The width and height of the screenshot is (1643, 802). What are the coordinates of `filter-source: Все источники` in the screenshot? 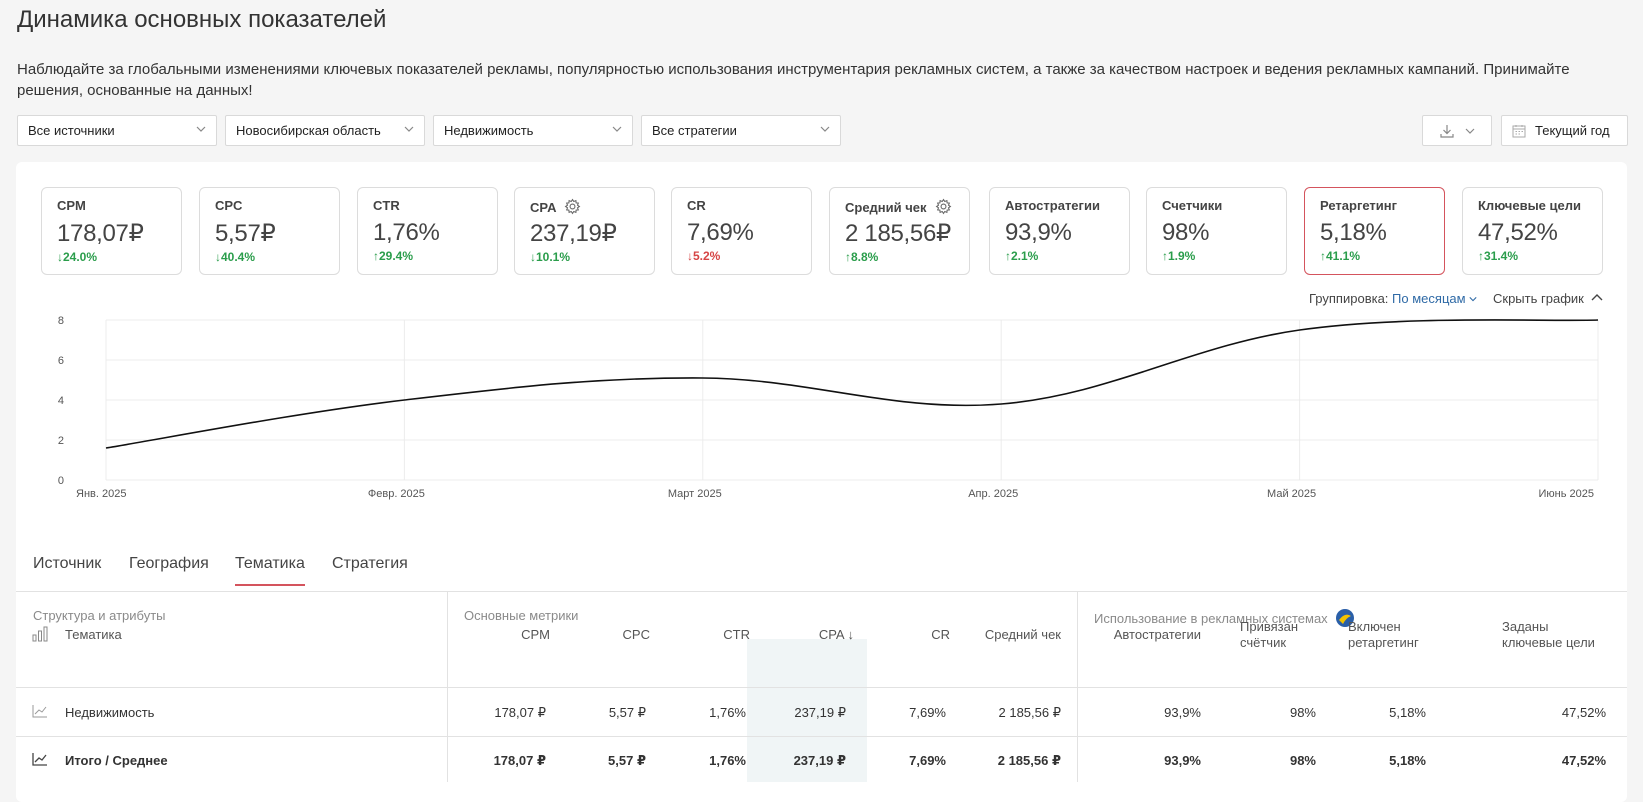 It's located at (117, 130).